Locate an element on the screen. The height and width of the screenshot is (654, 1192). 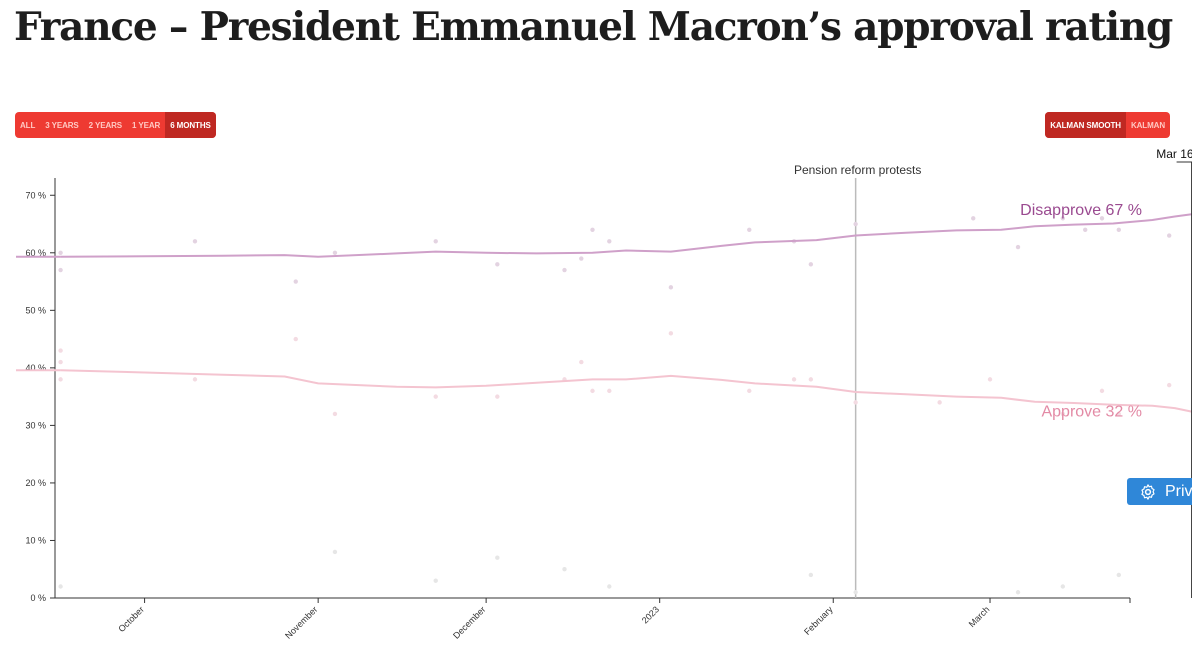
series-end-label: Approve 32 % is located at coordinates (1091, 412).